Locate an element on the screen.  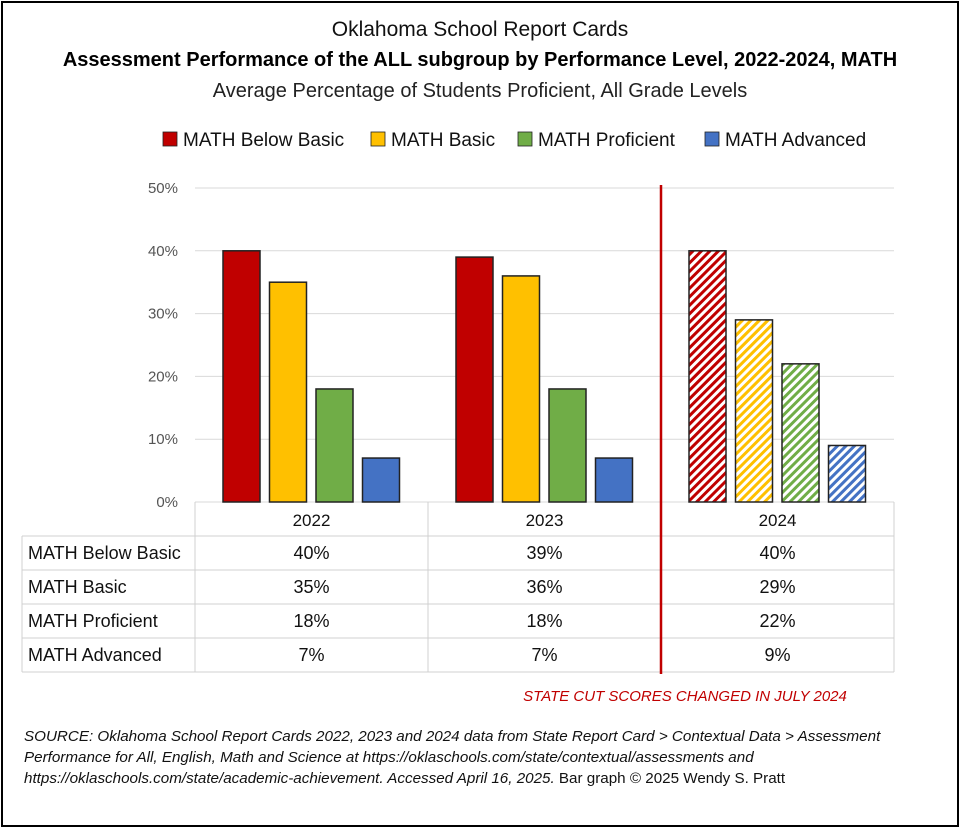
chart-title: Oklahoma School Report Cards is located at coordinates (480, 29).